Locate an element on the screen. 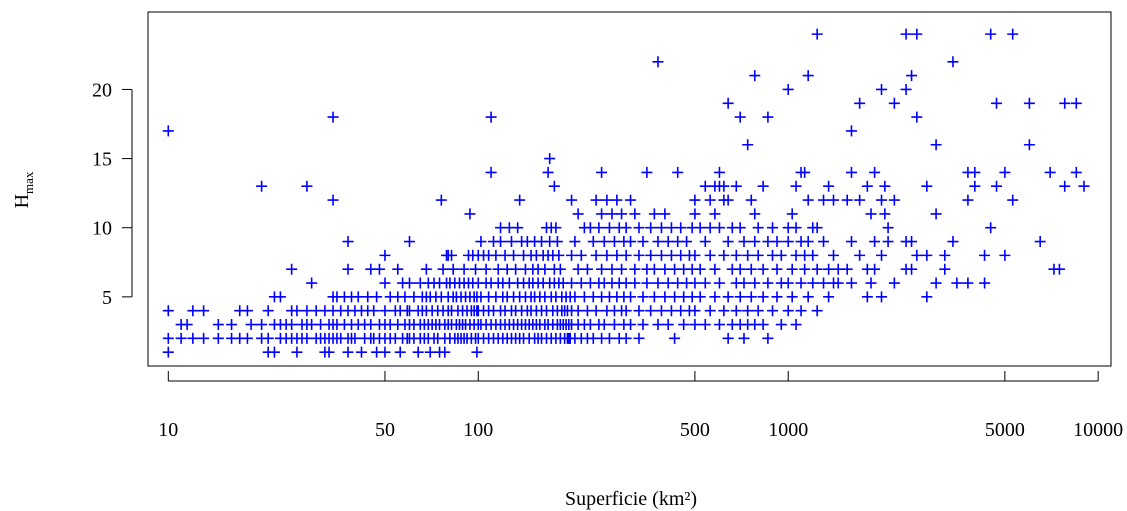 The height and width of the screenshot is (511, 1127). y-tick-label: 20 is located at coordinates (102, 90).